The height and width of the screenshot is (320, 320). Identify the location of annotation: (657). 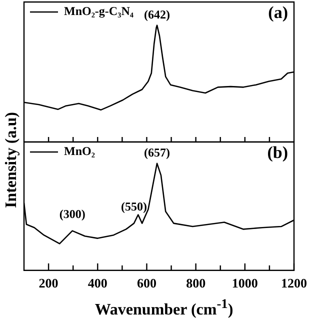
(157, 152).